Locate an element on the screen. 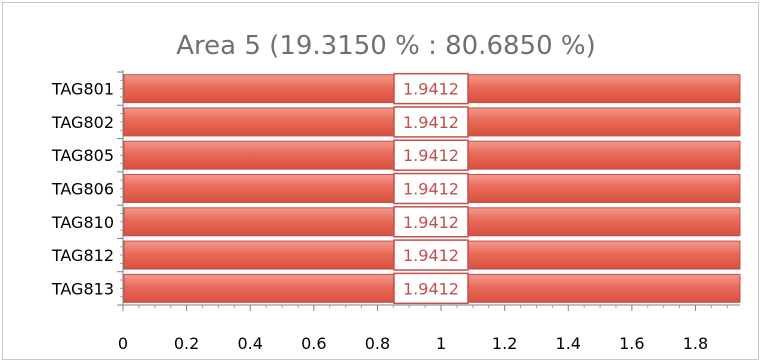 This screenshot has width=763, height=364. x-tick-label: 1.8 is located at coordinates (695, 343).